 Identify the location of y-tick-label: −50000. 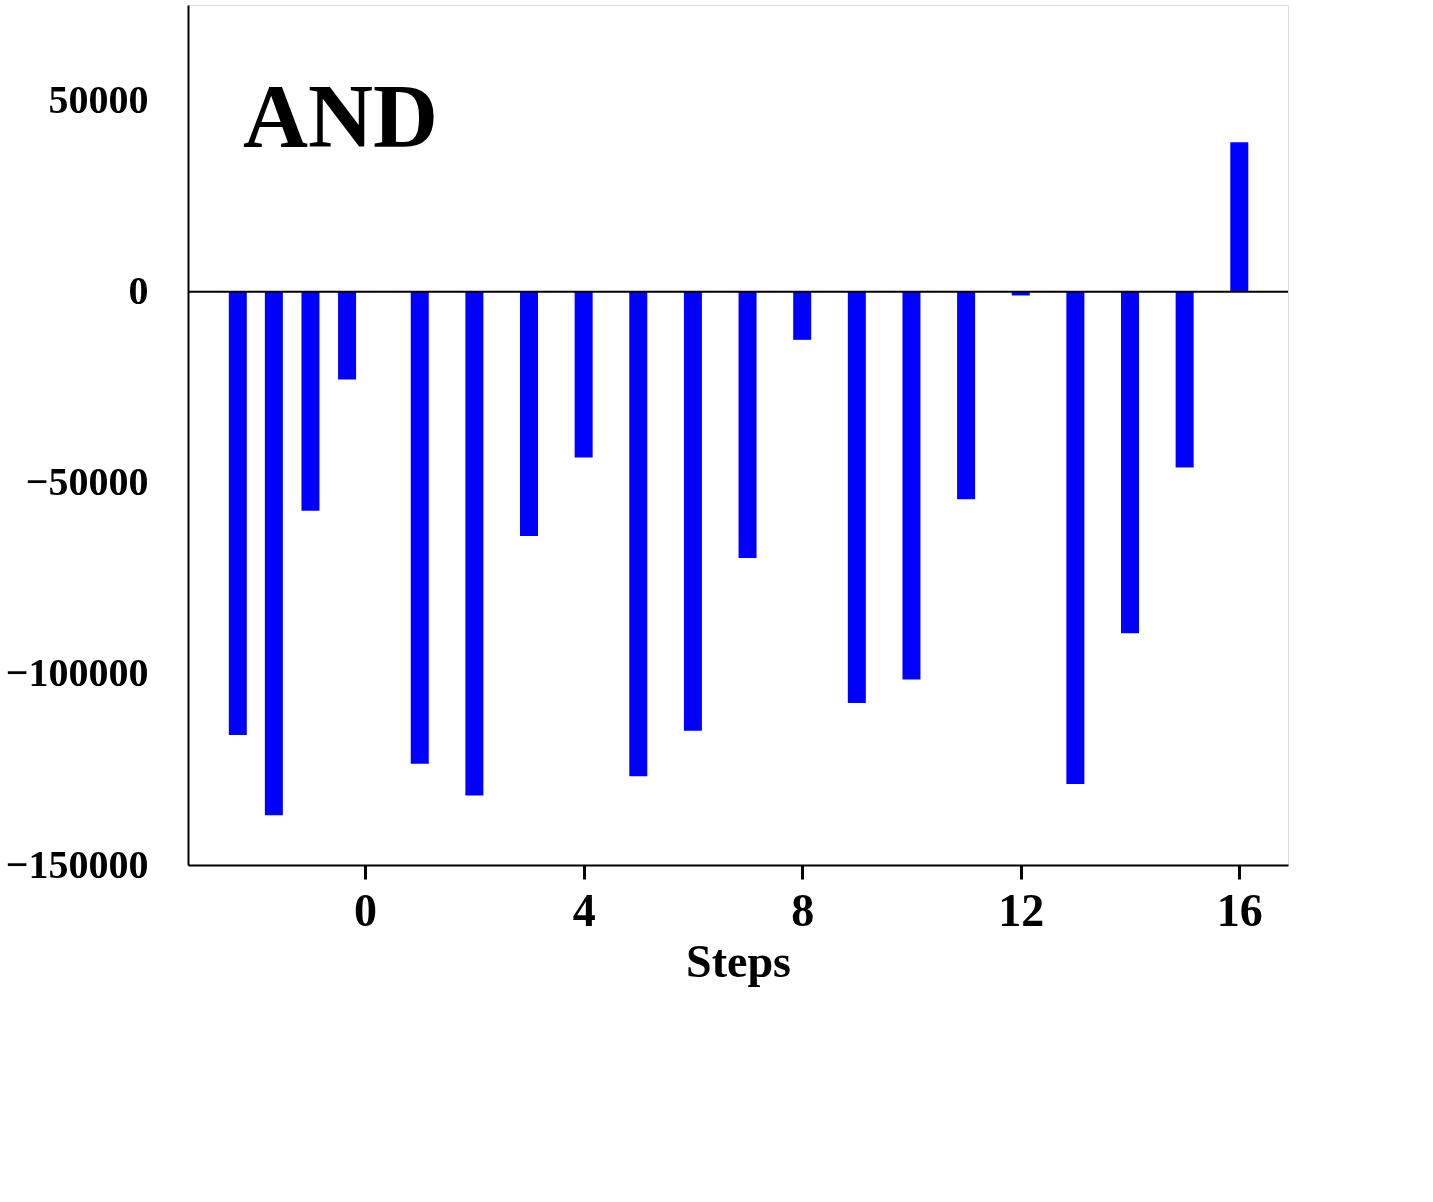
(87, 482).